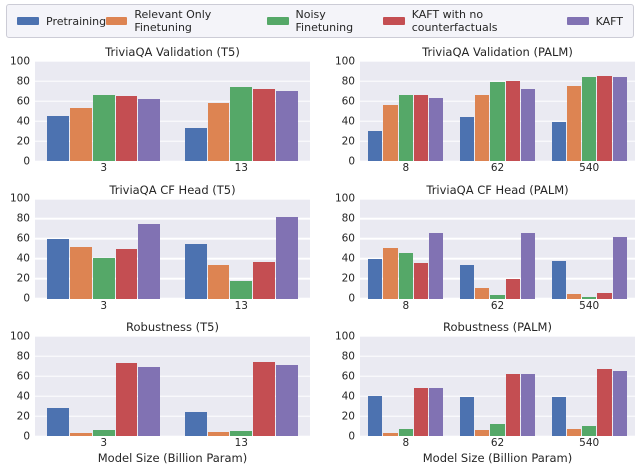  I want to click on y-tick-label: 60, so click(348, 375).